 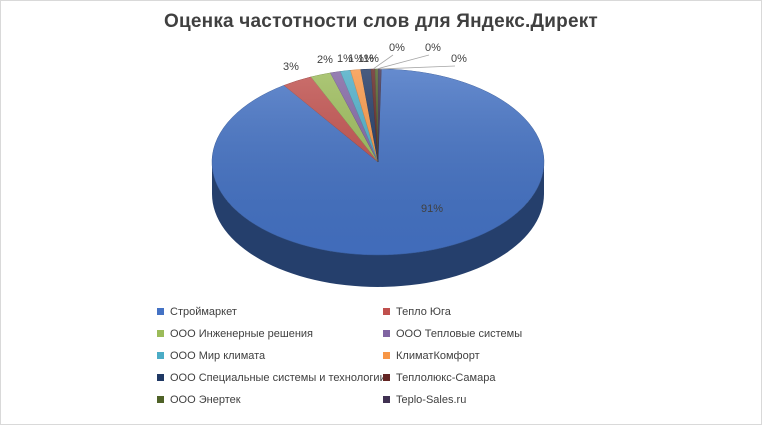 What do you see at coordinates (397, 48) in the screenshot?
I see `data-label-7: 0%` at bounding box center [397, 48].